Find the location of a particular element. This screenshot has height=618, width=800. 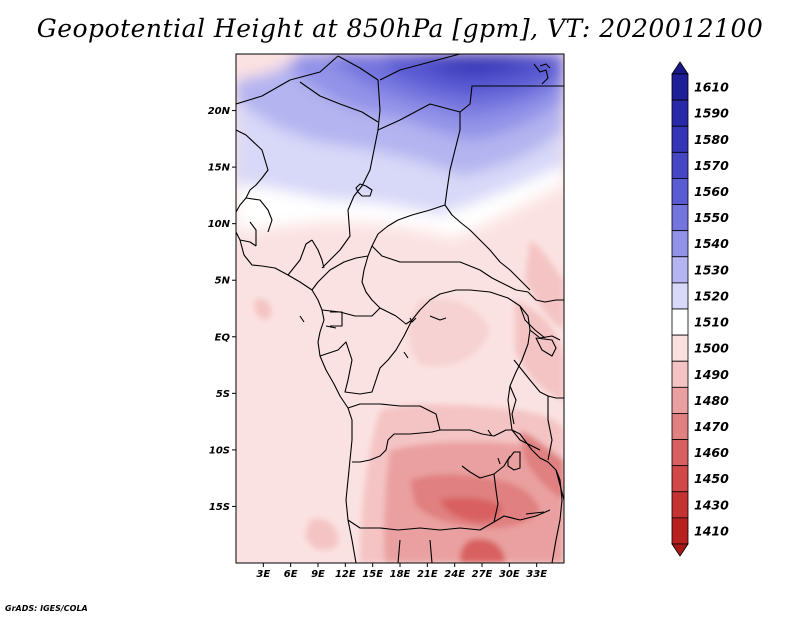

y-tick-label: 15N is located at coordinates (219, 168).